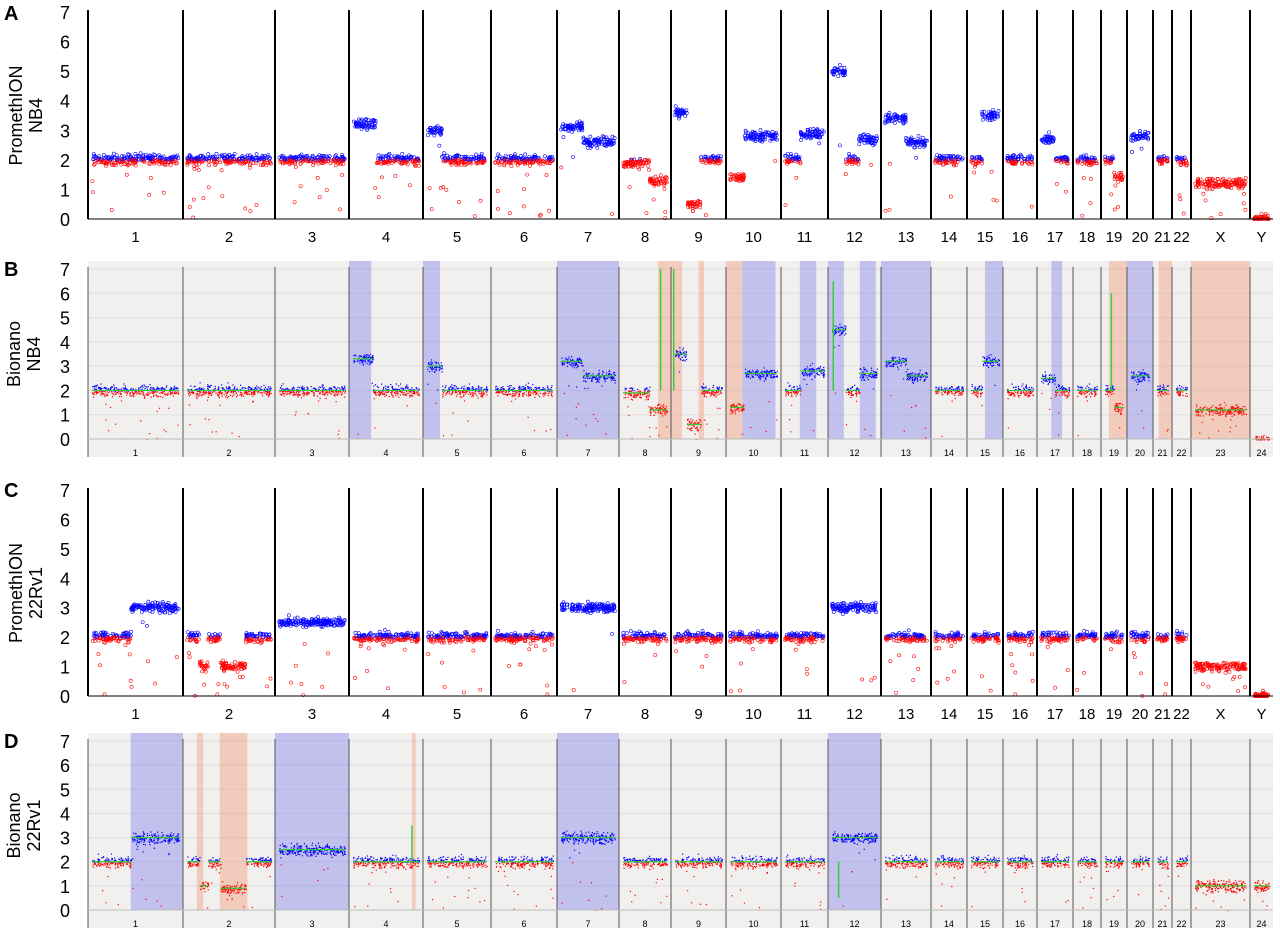  Describe the element at coordinates (985, 237) in the screenshot. I see `chromosome-label: 15` at that location.